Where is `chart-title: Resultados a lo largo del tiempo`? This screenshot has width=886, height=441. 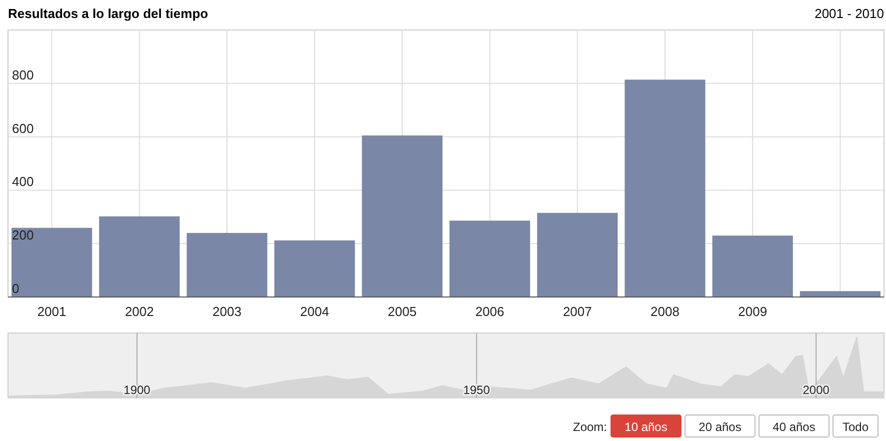
chart-title: Resultados a lo largo del tiempo is located at coordinates (108, 13).